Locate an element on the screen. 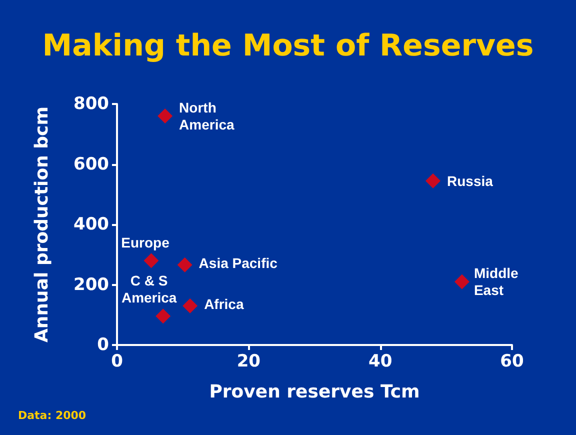  x-tick-label: 40 is located at coordinates (380, 362).